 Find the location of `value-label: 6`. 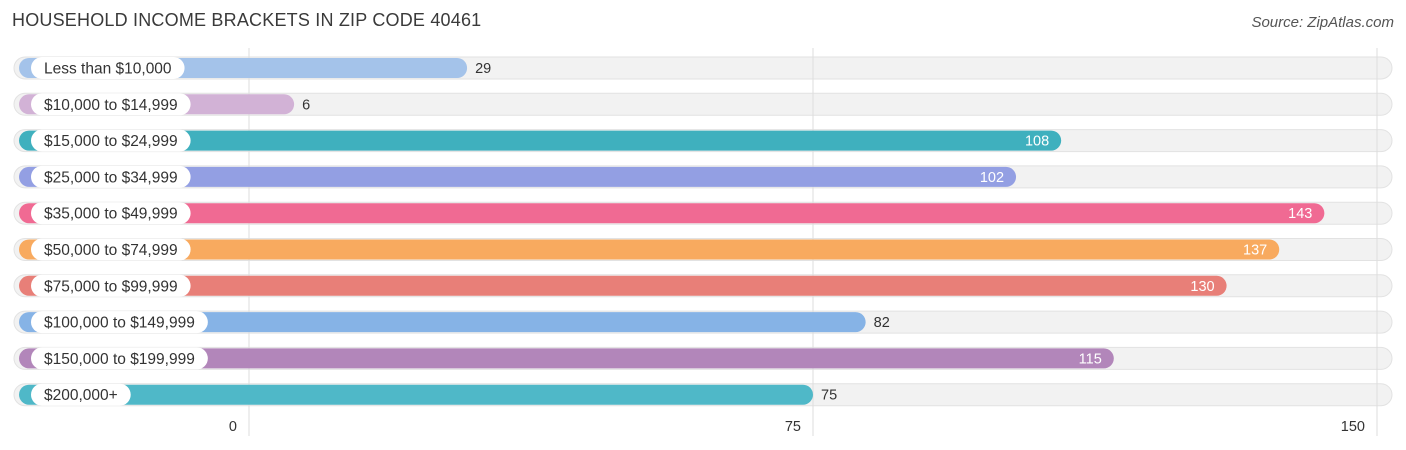

value-label: 6 is located at coordinates (306, 105).